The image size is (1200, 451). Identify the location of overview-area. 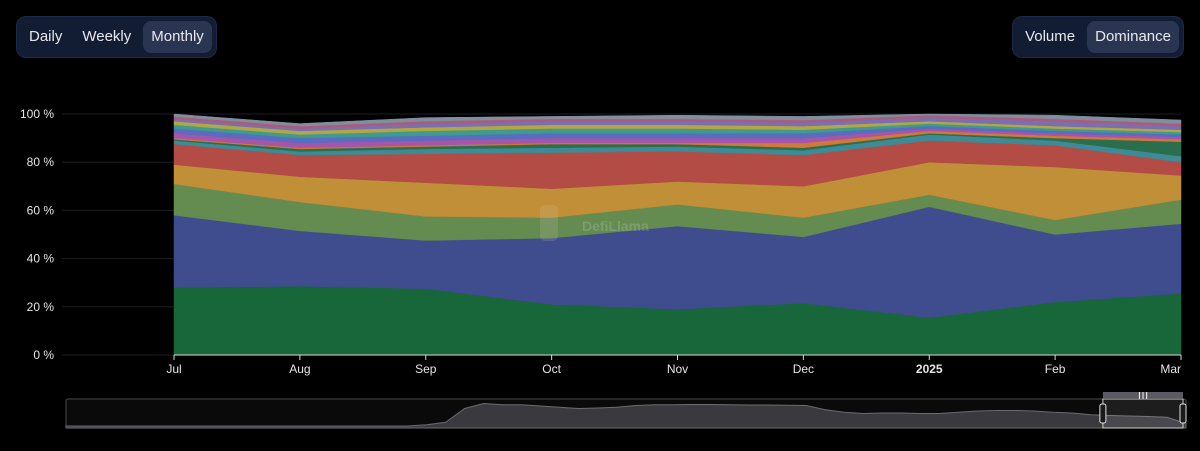
(626, 415).